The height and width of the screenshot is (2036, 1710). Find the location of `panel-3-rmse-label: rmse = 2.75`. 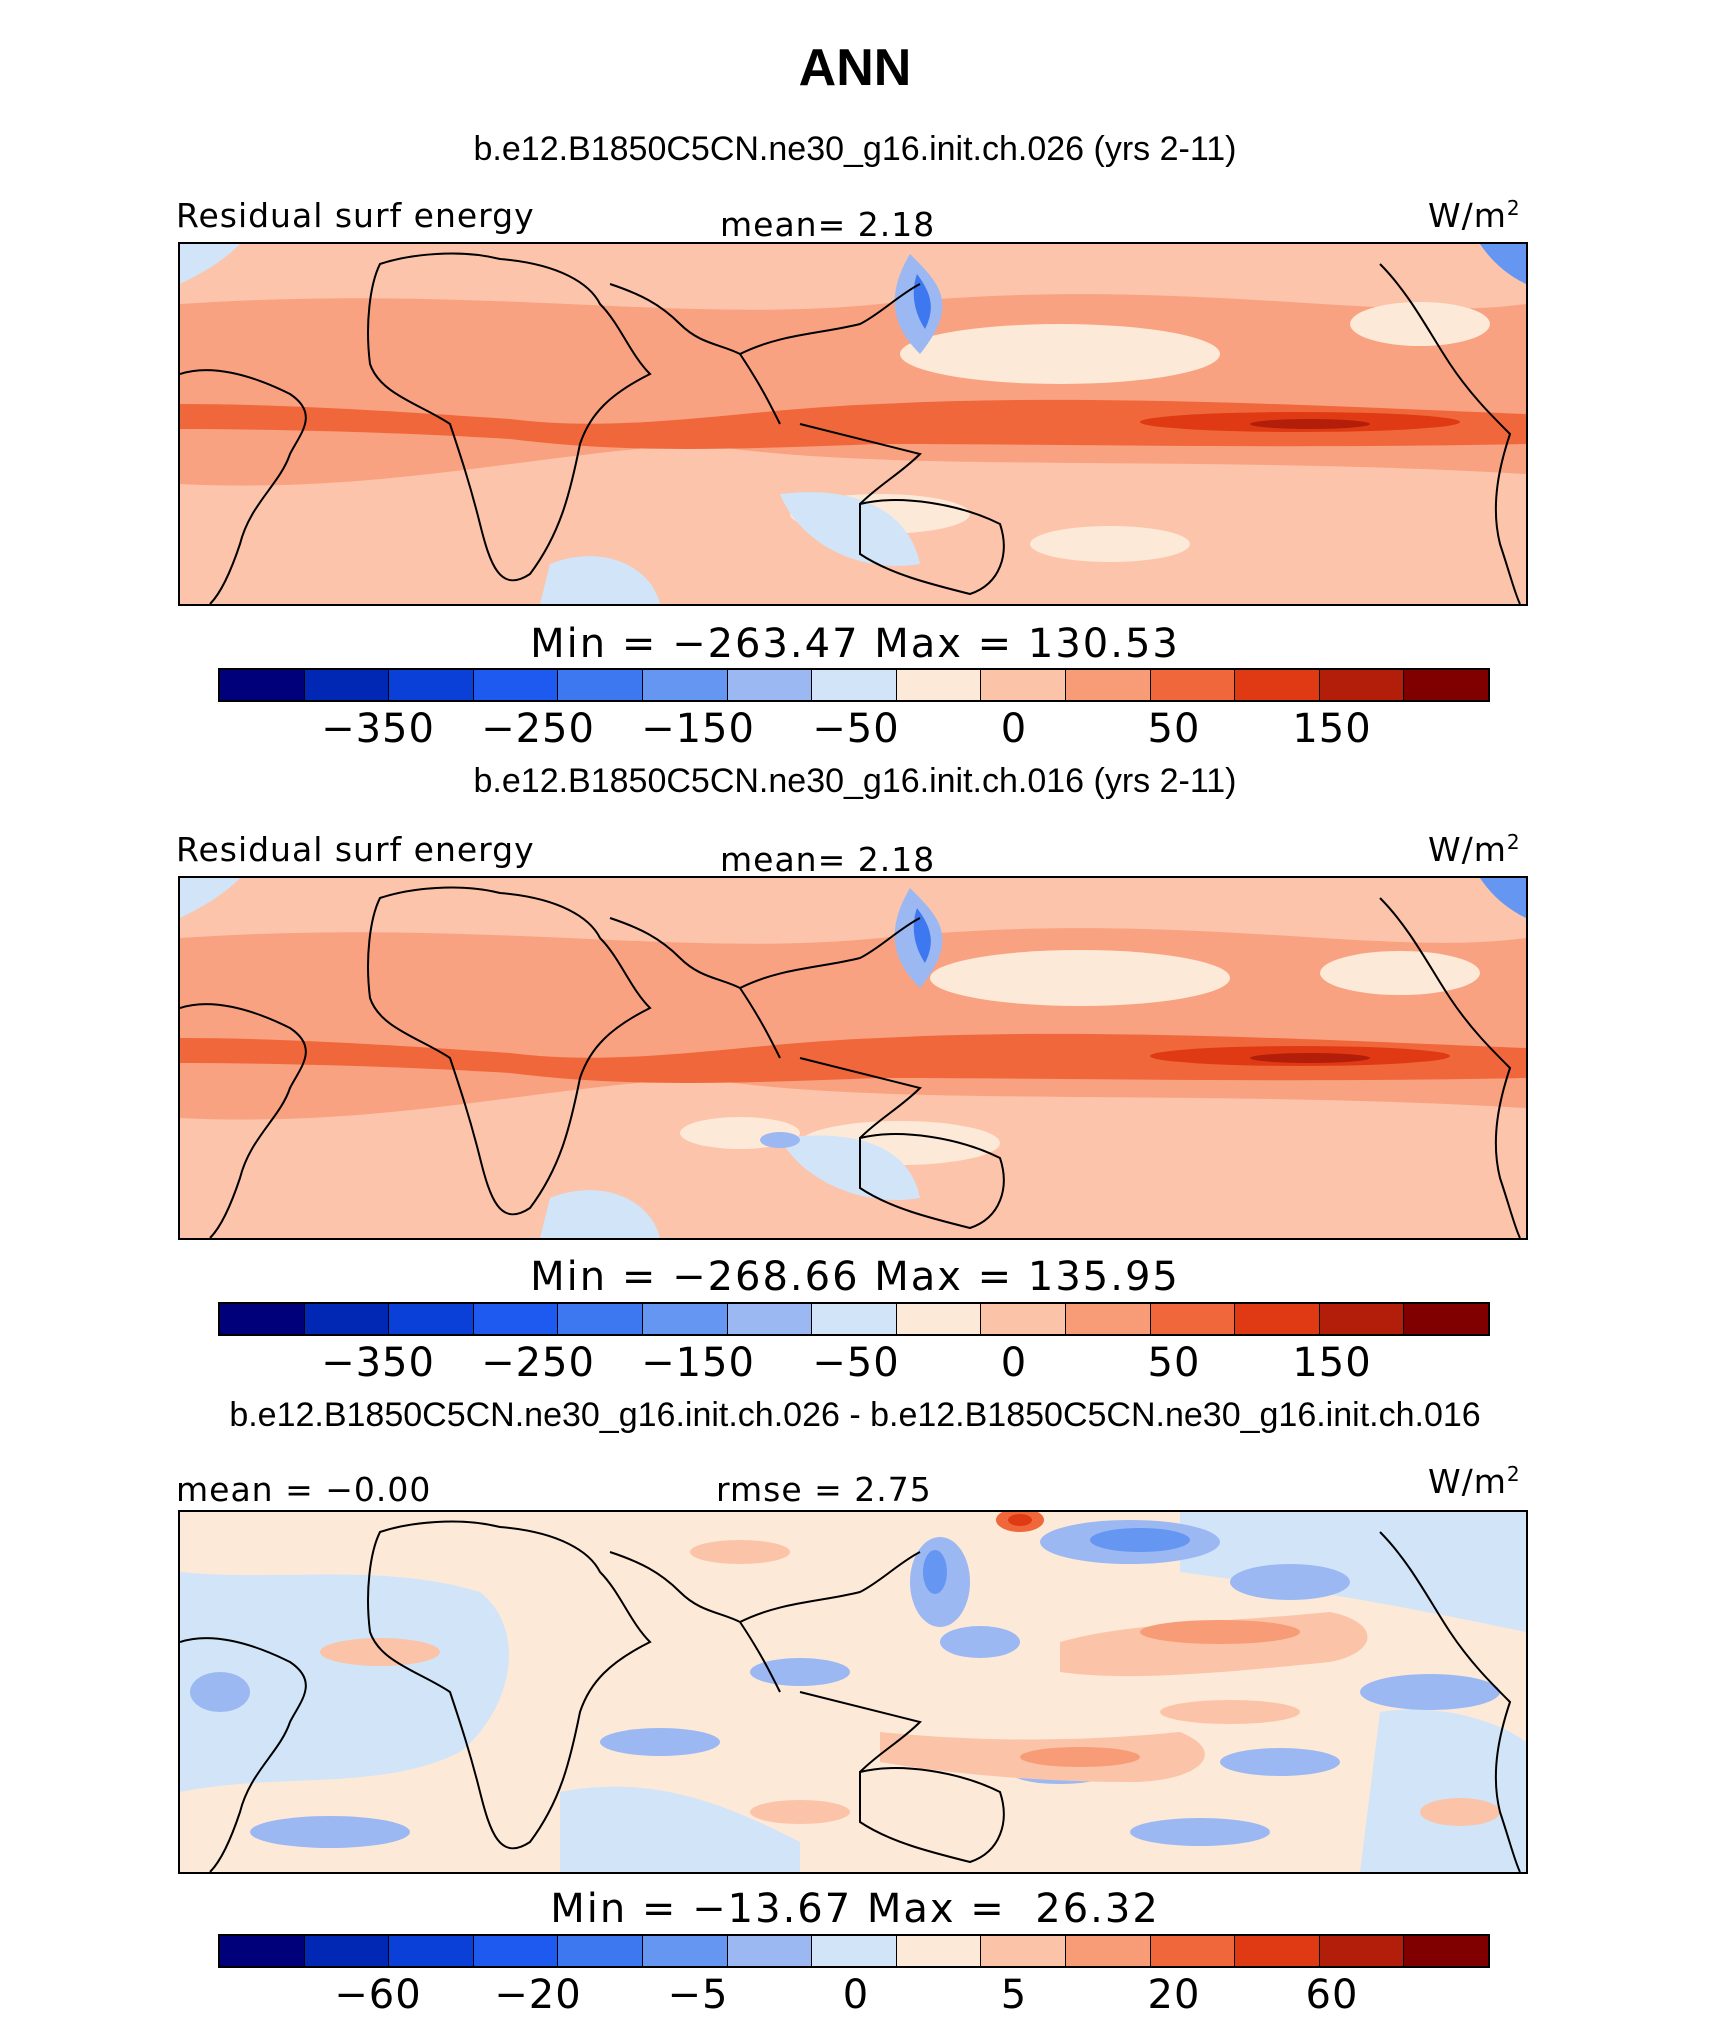

panel-3-rmse-label: rmse = 2.75 is located at coordinates (824, 1489).